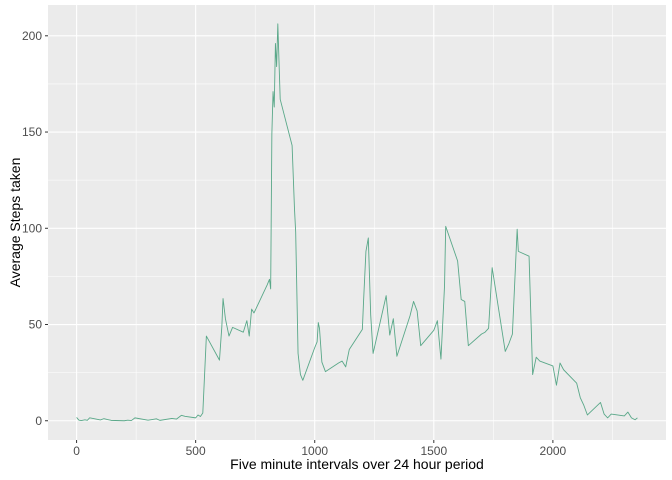 This screenshot has width=672, height=480. What do you see at coordinates (36, 325) in the screenshot?
I see `y-tick-label: 50` at bounding box center [36, 325].